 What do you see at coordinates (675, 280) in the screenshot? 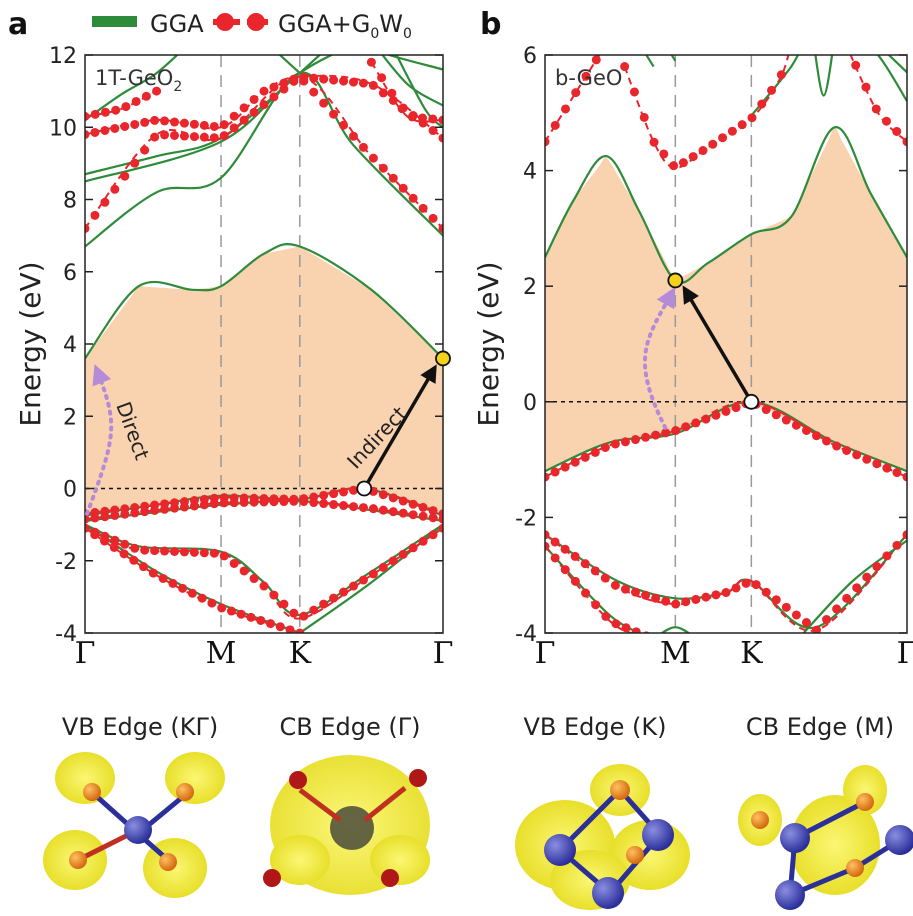
I see `cbm-marker` at bounding box center [675, 280].